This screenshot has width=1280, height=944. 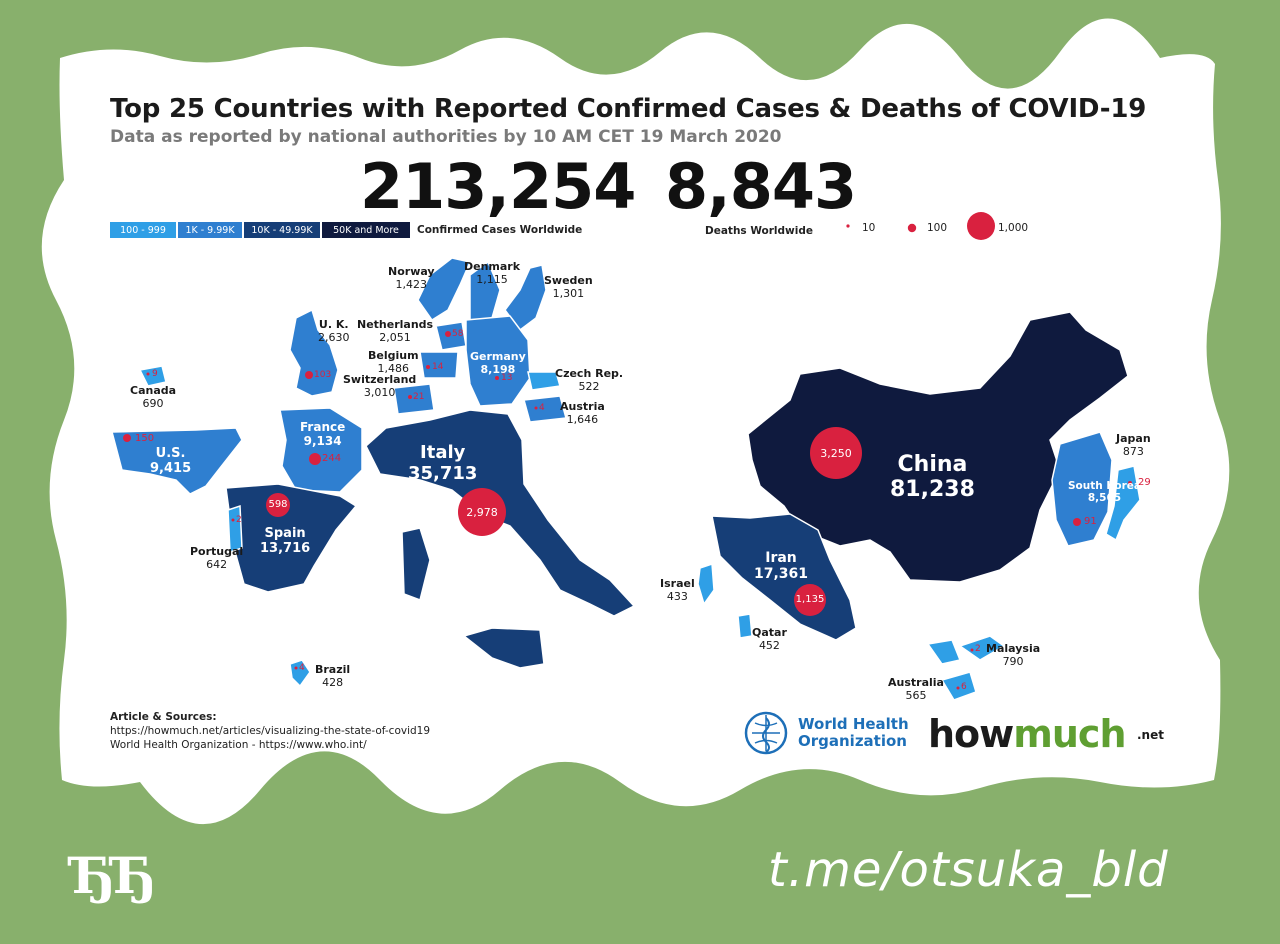 What do you see at coordinates (536, 408) in the screenshot?
I see `death-bubble-austria` at bounding box center [536, 408].